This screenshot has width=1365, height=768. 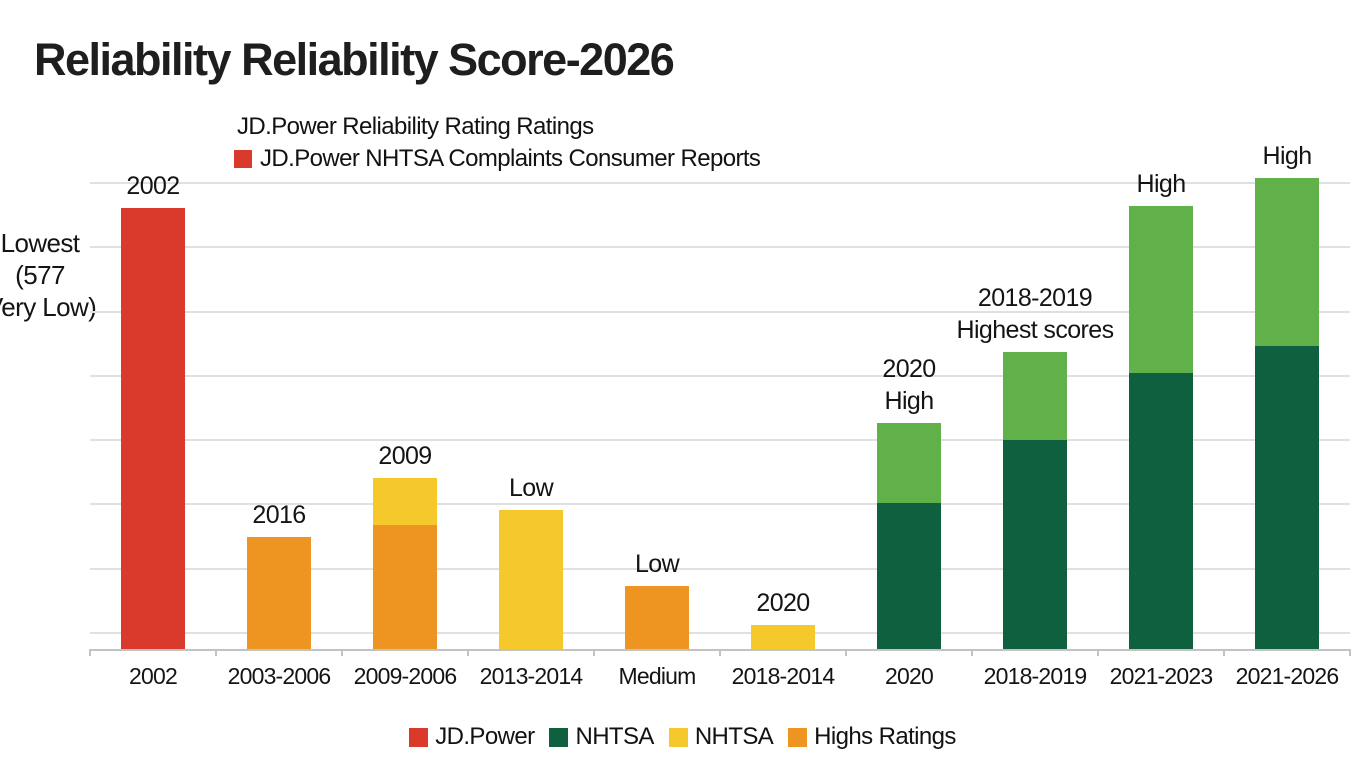 I want to click on bottom-legend: JD.Power NHTSA NHTSA Highs Ratings, so click(x=682, y=737).